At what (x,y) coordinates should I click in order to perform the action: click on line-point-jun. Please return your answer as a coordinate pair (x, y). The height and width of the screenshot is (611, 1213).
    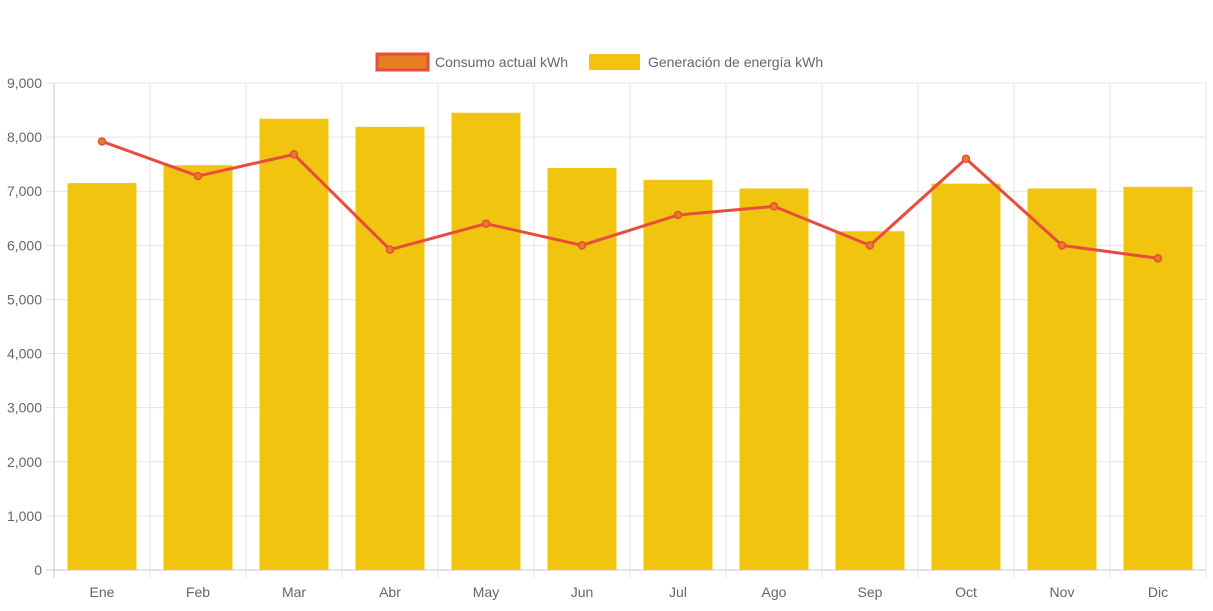
    Looking at the image, I should click on (582, 245).